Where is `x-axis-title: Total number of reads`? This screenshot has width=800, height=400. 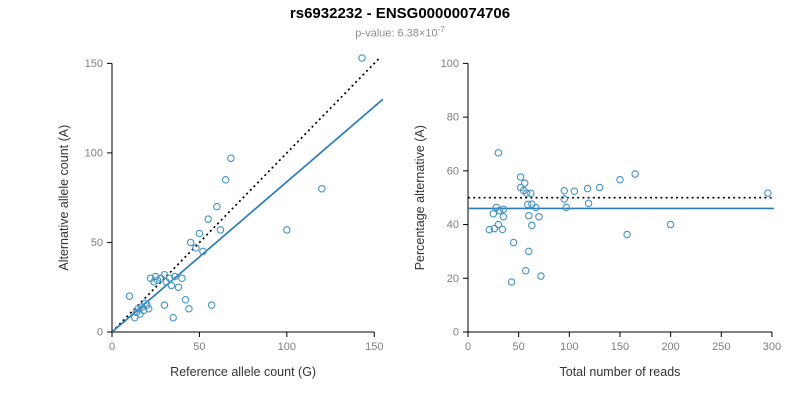 x-axis-title: Total number of reads is located at coordinates (620, 372).